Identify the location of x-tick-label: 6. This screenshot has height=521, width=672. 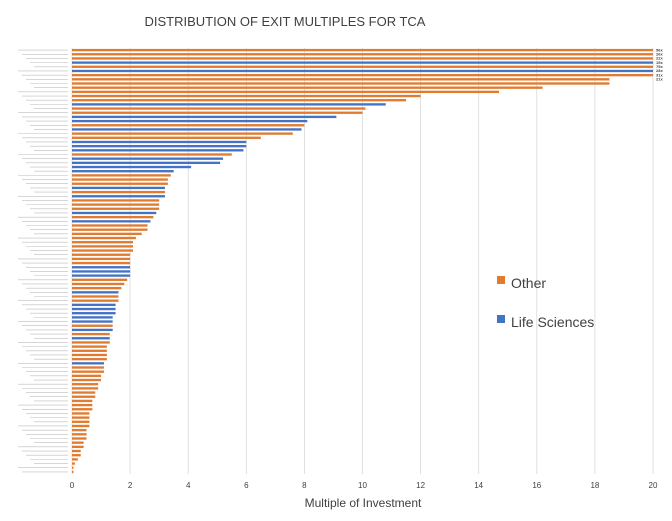
(246, 485).